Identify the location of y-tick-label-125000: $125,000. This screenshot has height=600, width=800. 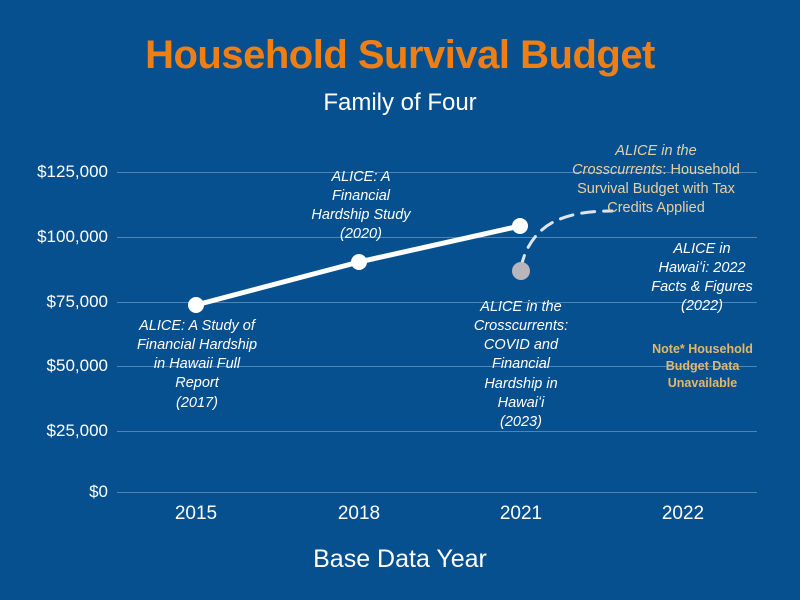
(72, 171).